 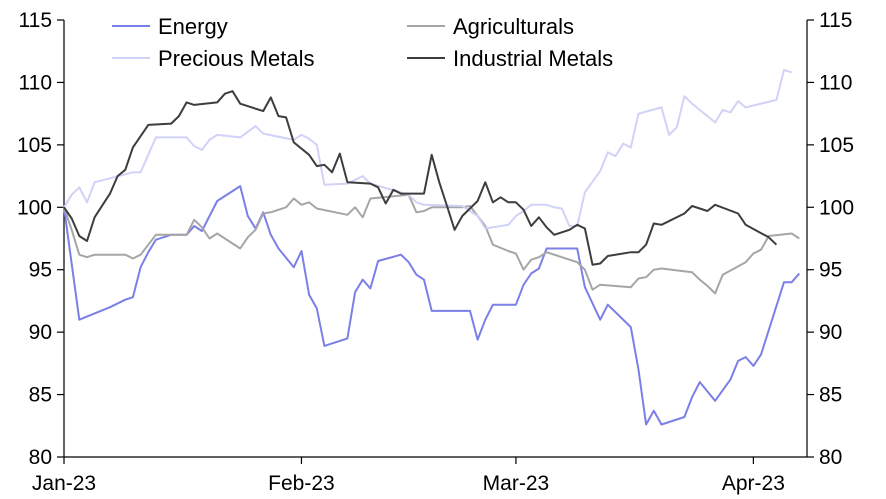 What do you see at coordinates (753, 483) in the screenshot?
I see `x-tick-label: Apr-23` at bounding box center [753, 483].